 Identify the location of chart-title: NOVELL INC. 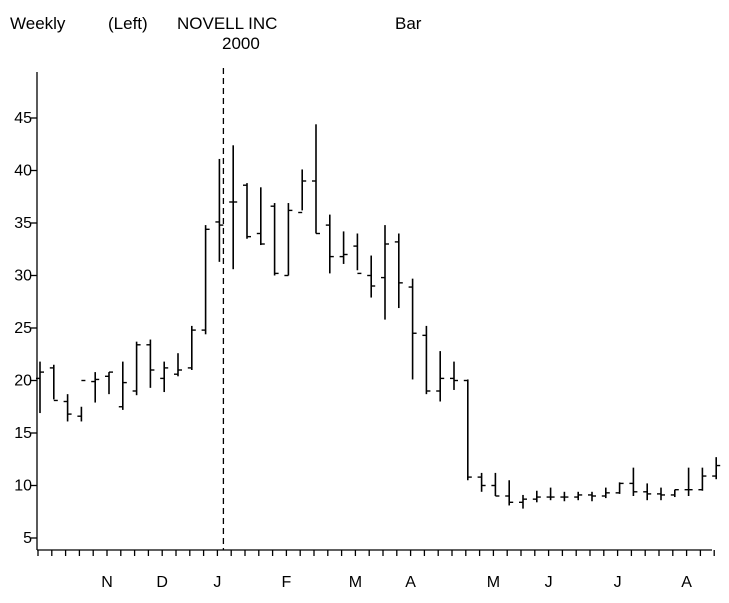
(227, 23).